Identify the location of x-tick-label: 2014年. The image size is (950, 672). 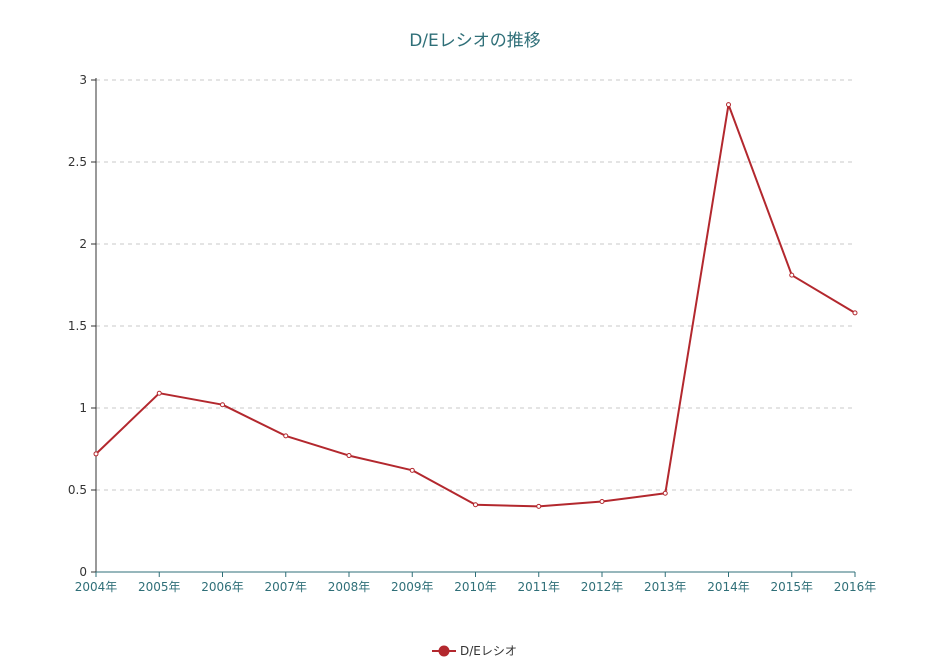
(728, 587).